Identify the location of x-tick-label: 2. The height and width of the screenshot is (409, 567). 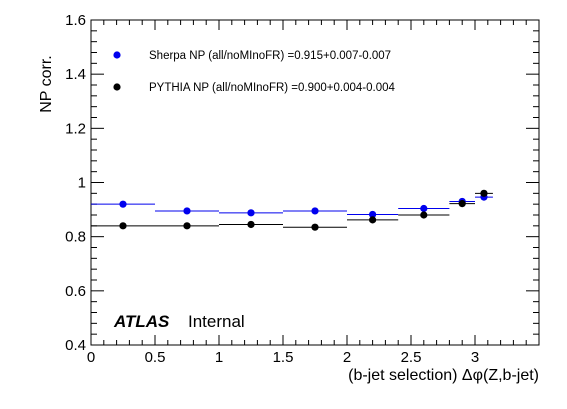
(347, 357).